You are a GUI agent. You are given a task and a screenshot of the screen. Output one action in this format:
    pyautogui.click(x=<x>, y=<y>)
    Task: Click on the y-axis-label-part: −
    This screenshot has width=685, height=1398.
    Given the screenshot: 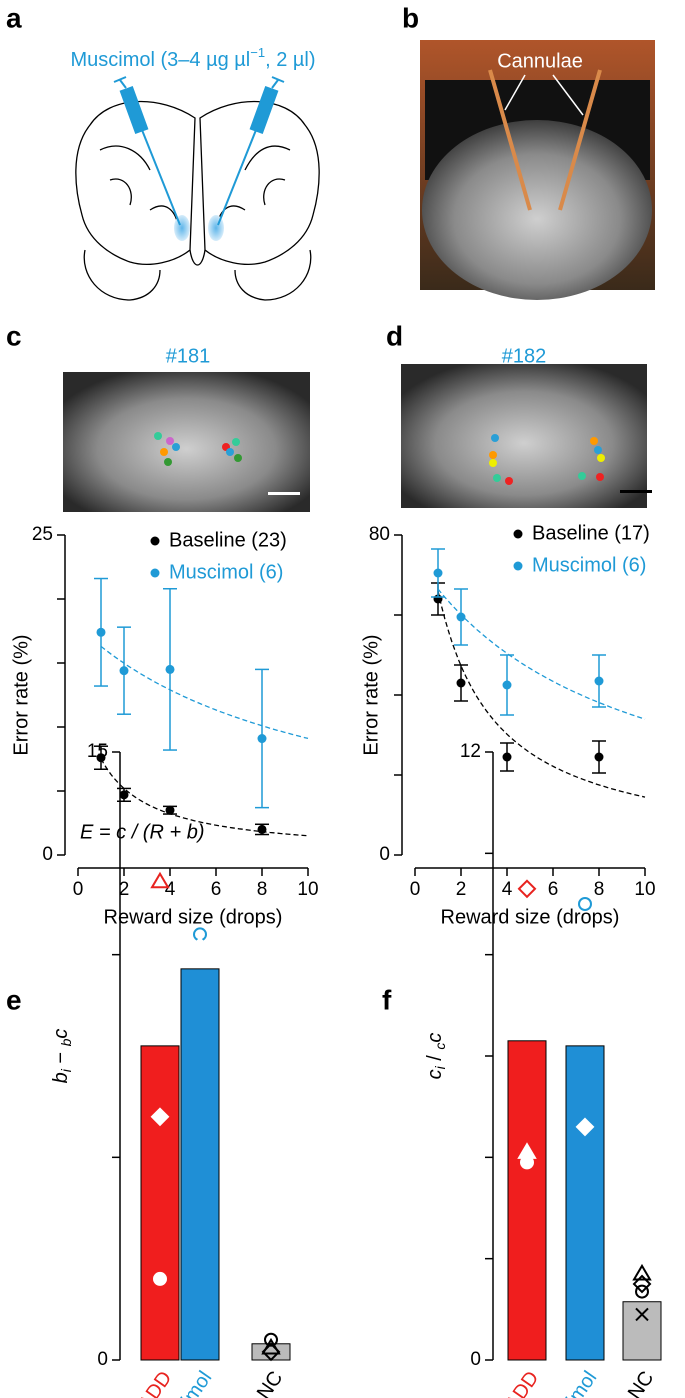 What is the action you would take?
    pyautogui.click(x=61, y=1057)
    